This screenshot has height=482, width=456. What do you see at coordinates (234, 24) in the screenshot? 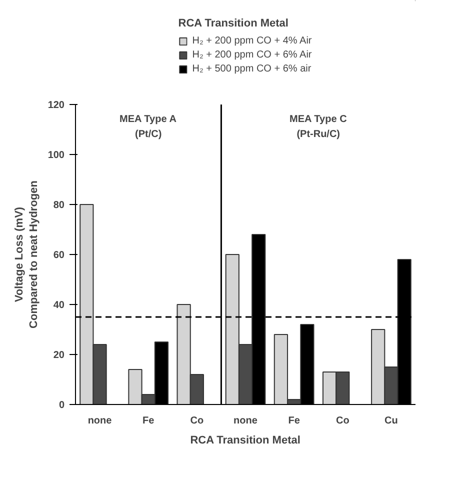
I see `legend-title: RCA Transition Metal` at bounding box center [234, 24].